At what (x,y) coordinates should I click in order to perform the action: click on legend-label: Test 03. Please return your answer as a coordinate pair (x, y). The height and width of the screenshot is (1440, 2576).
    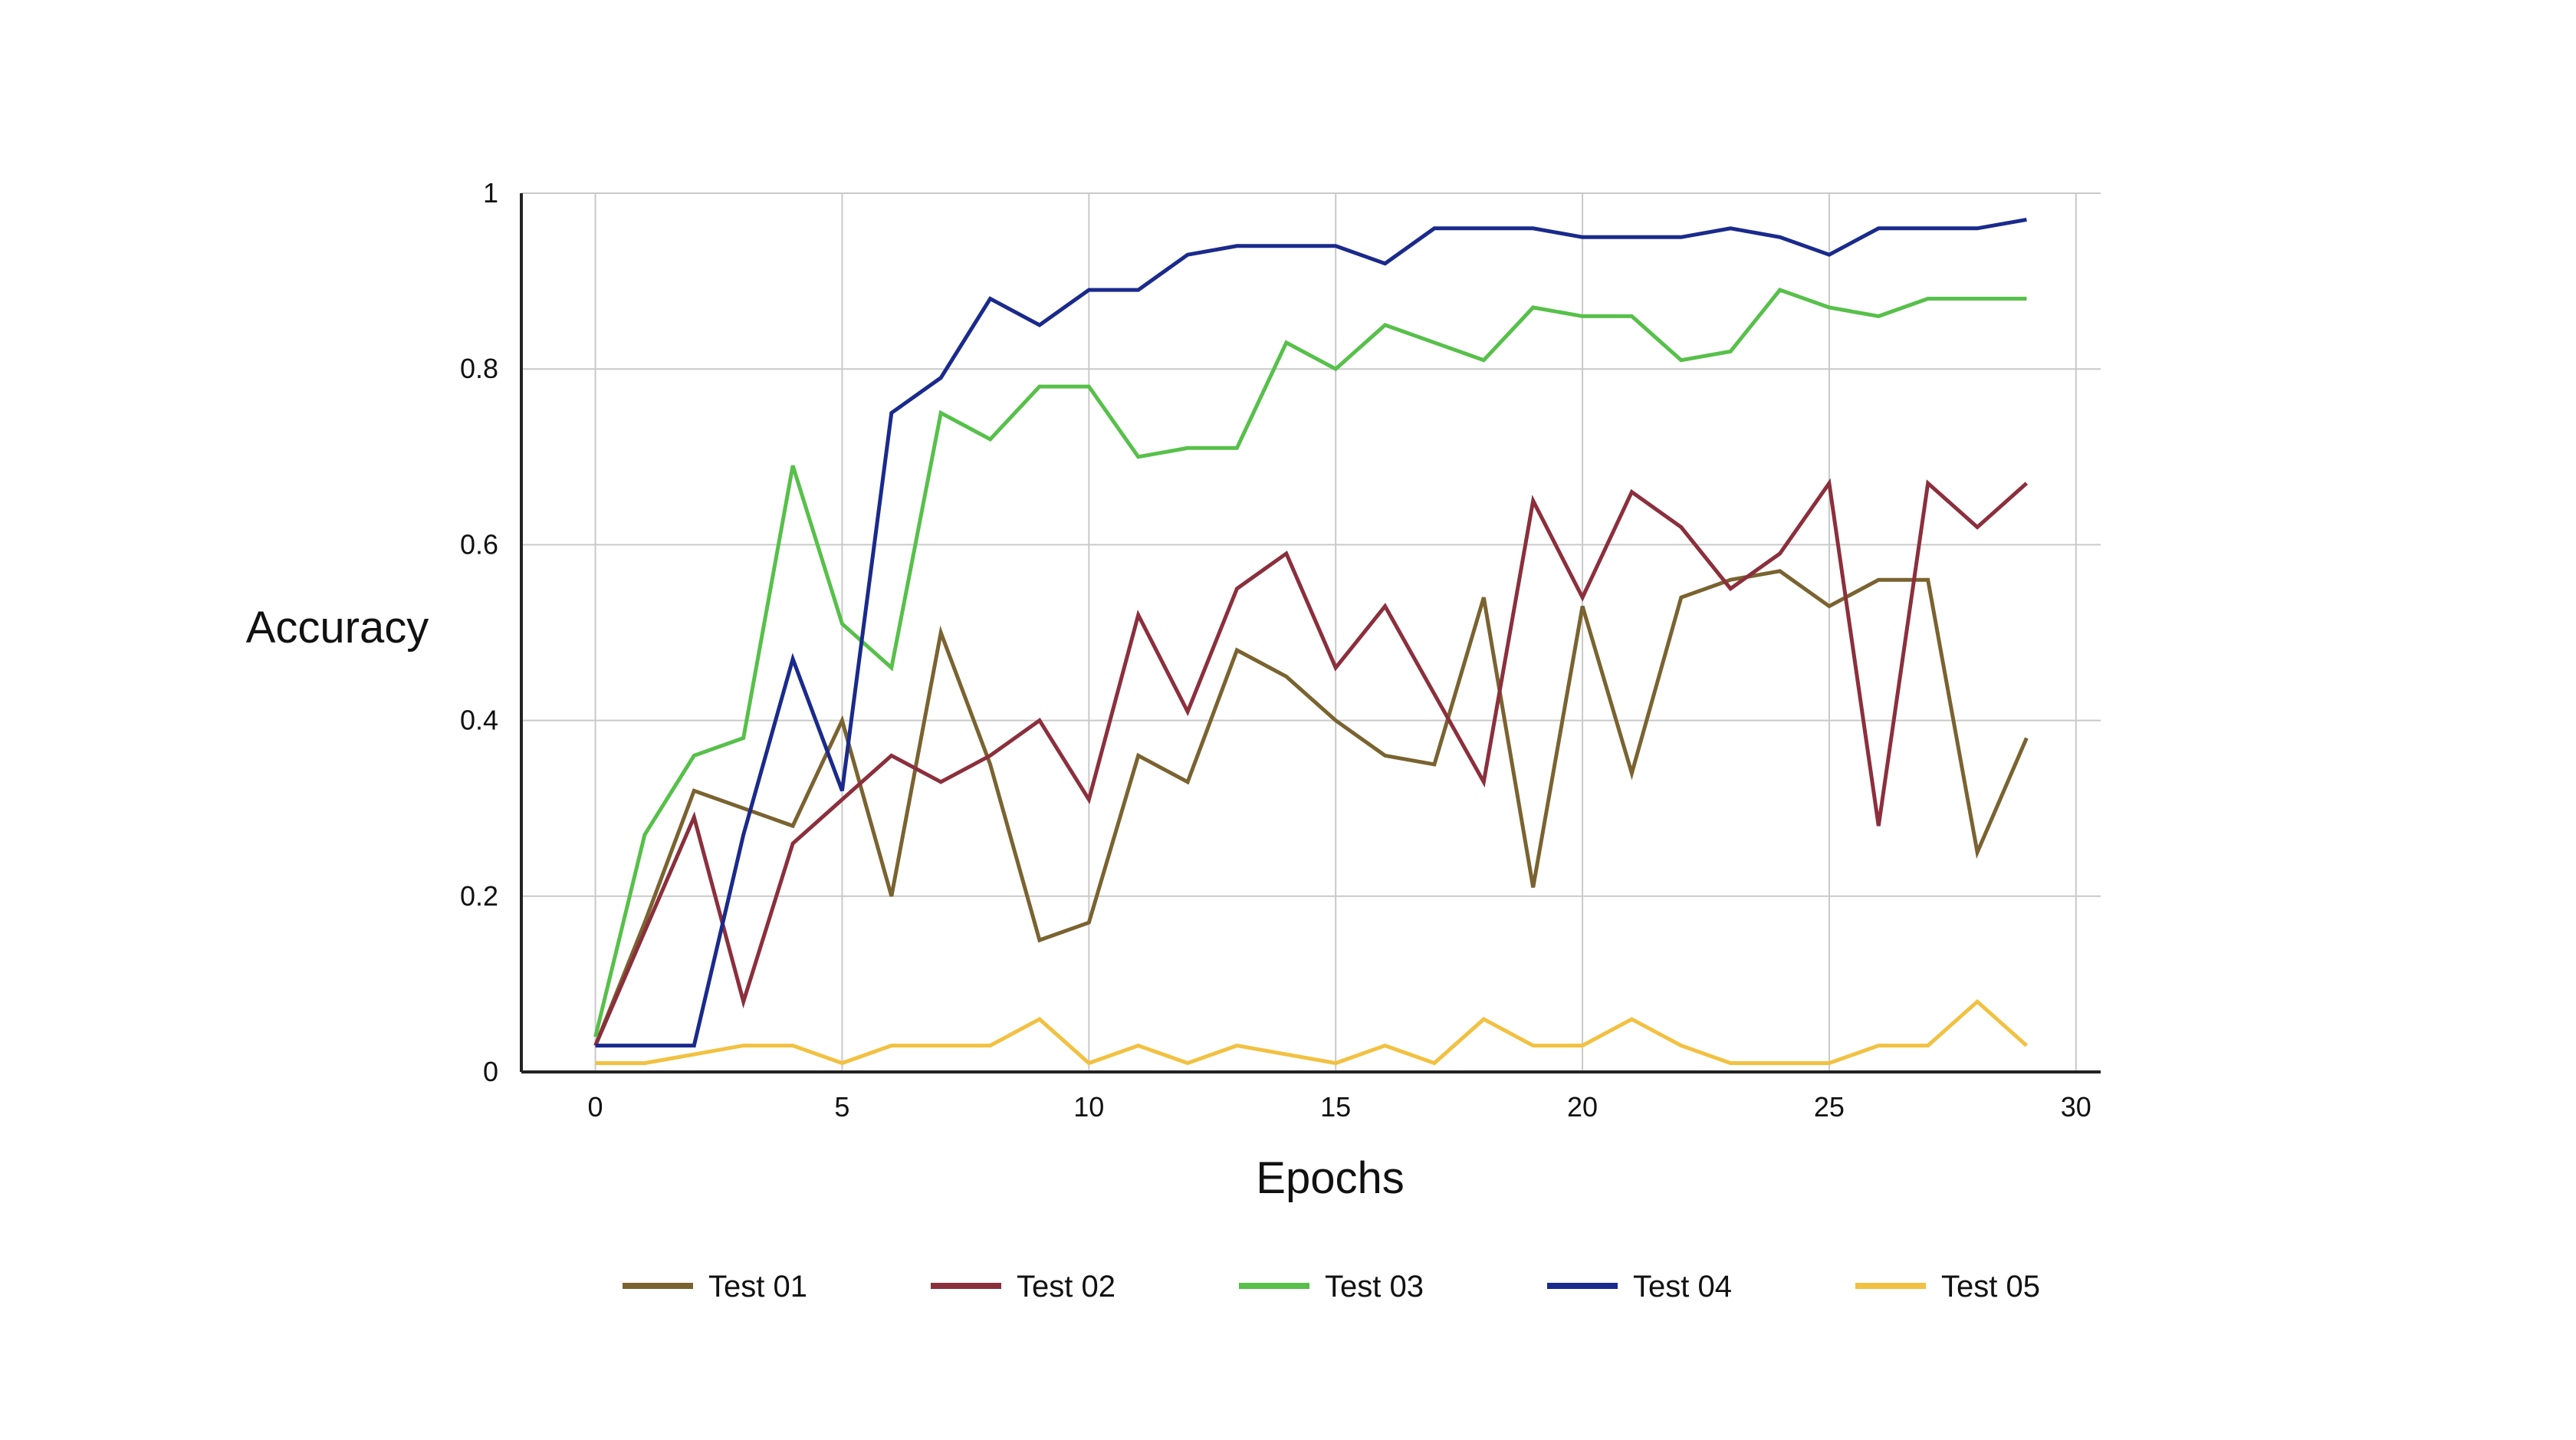
    Looking at the image, I should click on (1374, 1287).